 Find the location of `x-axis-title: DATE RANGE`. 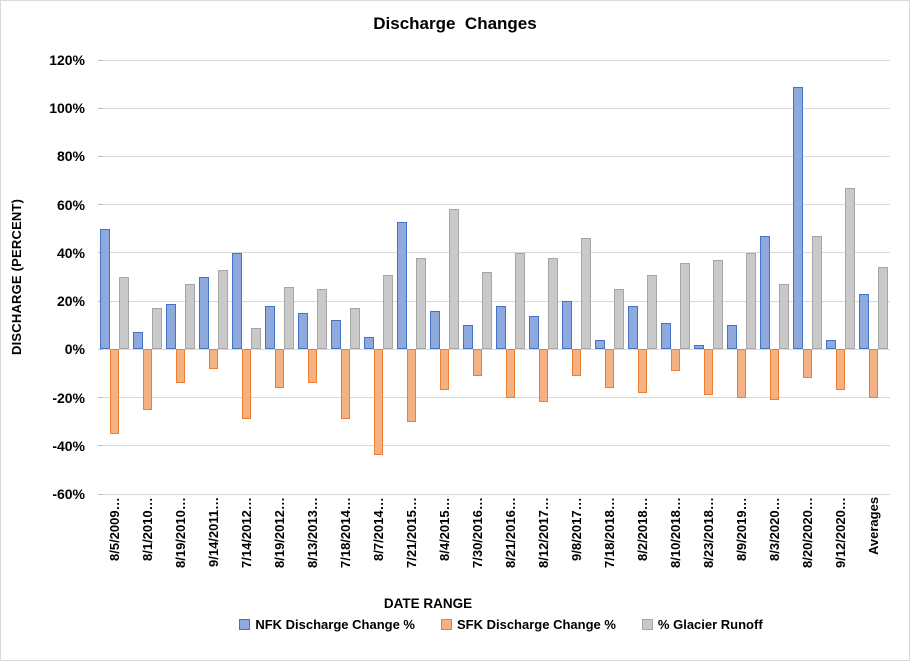

x-axis-title: DATE RANGE is located at coordinates (428, 603).